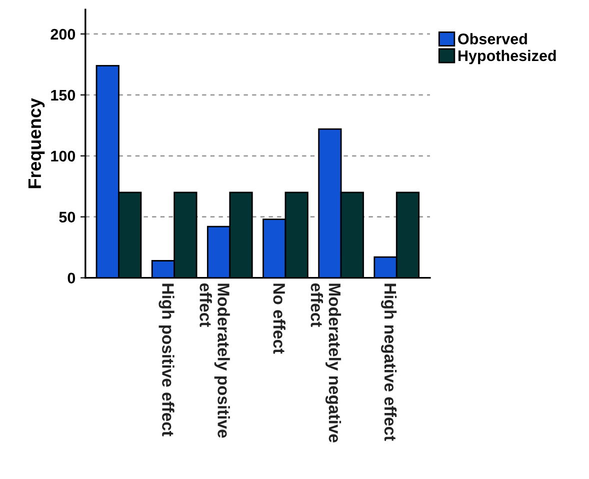 The width and height of the screenshot is (589, 479). What do you see at coordinates (389, 362) in the screenshot?
I see `x-tick-label: High negative effect` at bounding box center [389, 362].